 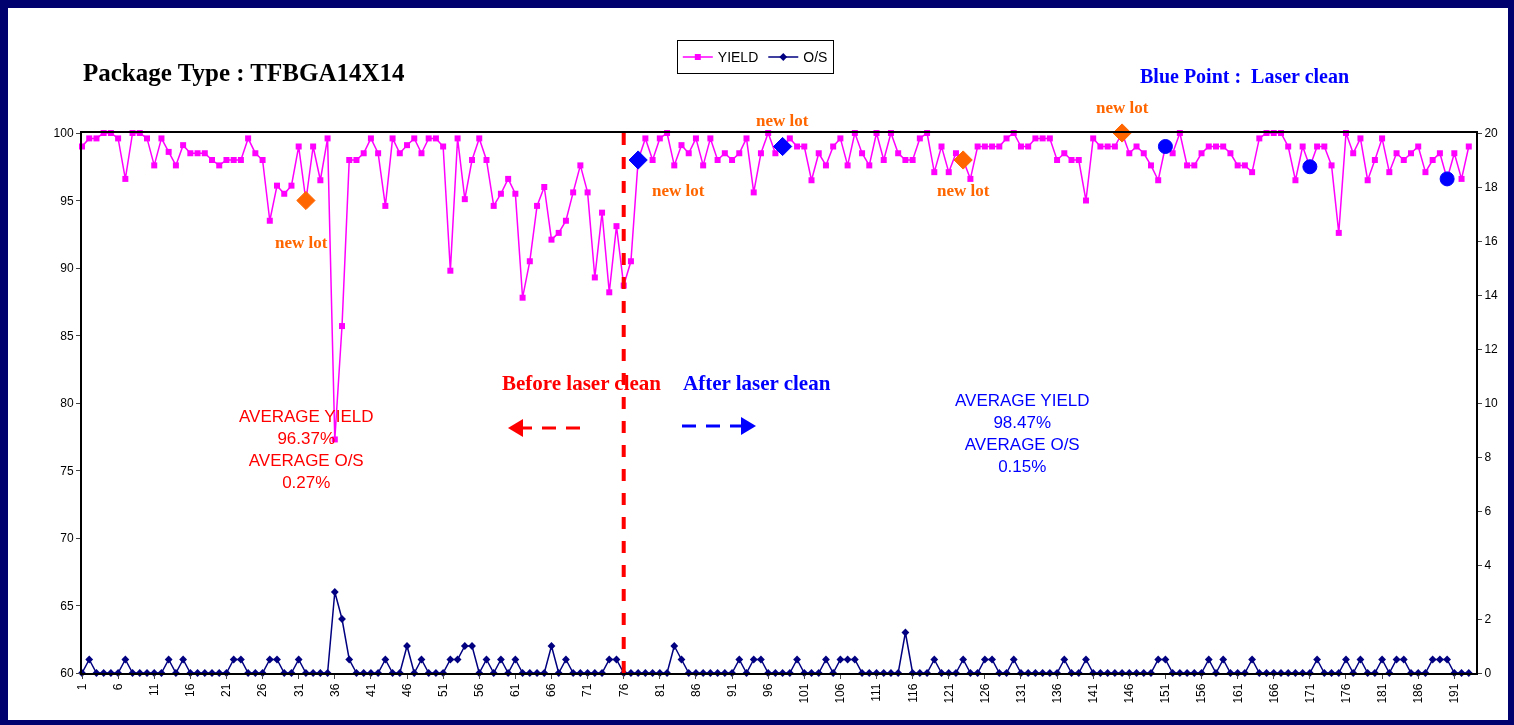 What do you see at coordinates (370, 690) in the screenshot?
I see `x-tick-label: 41` at bounding box center [370, 690].